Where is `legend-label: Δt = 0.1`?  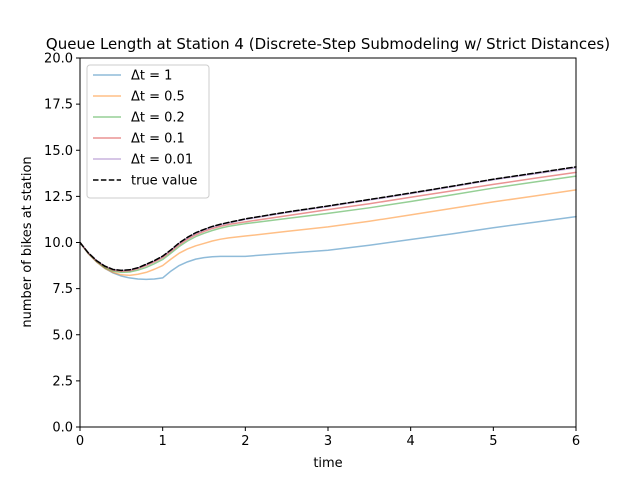
legend-label: Δt = 0.1 is located at coordinates (158, 139).